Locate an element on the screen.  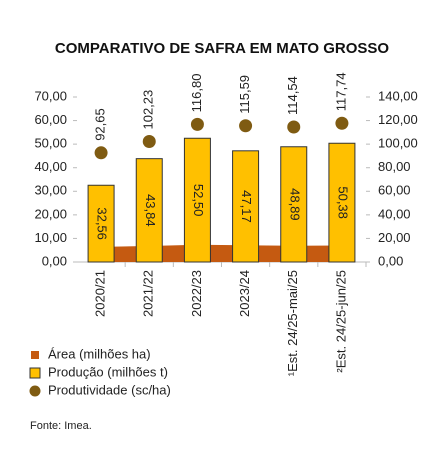
x-tick-label: 2020/21 is located at coordinates (100, 293).